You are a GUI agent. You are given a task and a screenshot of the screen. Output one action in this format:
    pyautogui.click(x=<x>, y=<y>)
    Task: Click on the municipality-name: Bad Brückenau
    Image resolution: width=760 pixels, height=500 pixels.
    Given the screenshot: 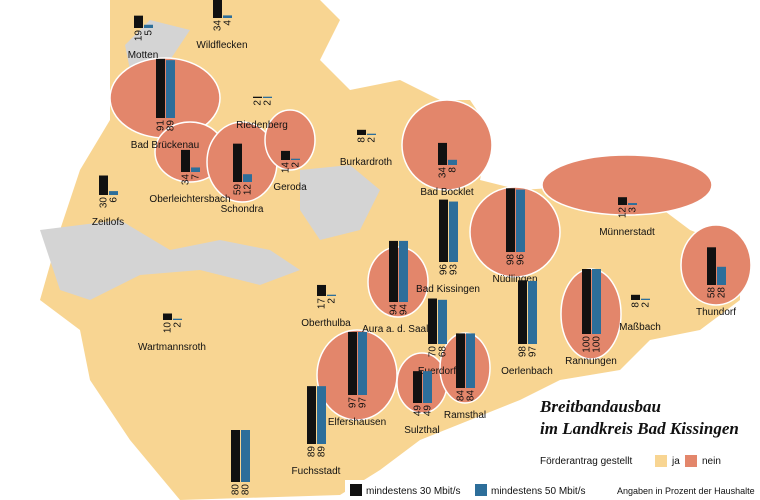 What is the action you would take?
    pyautogui.click(x=165, y=145)
    